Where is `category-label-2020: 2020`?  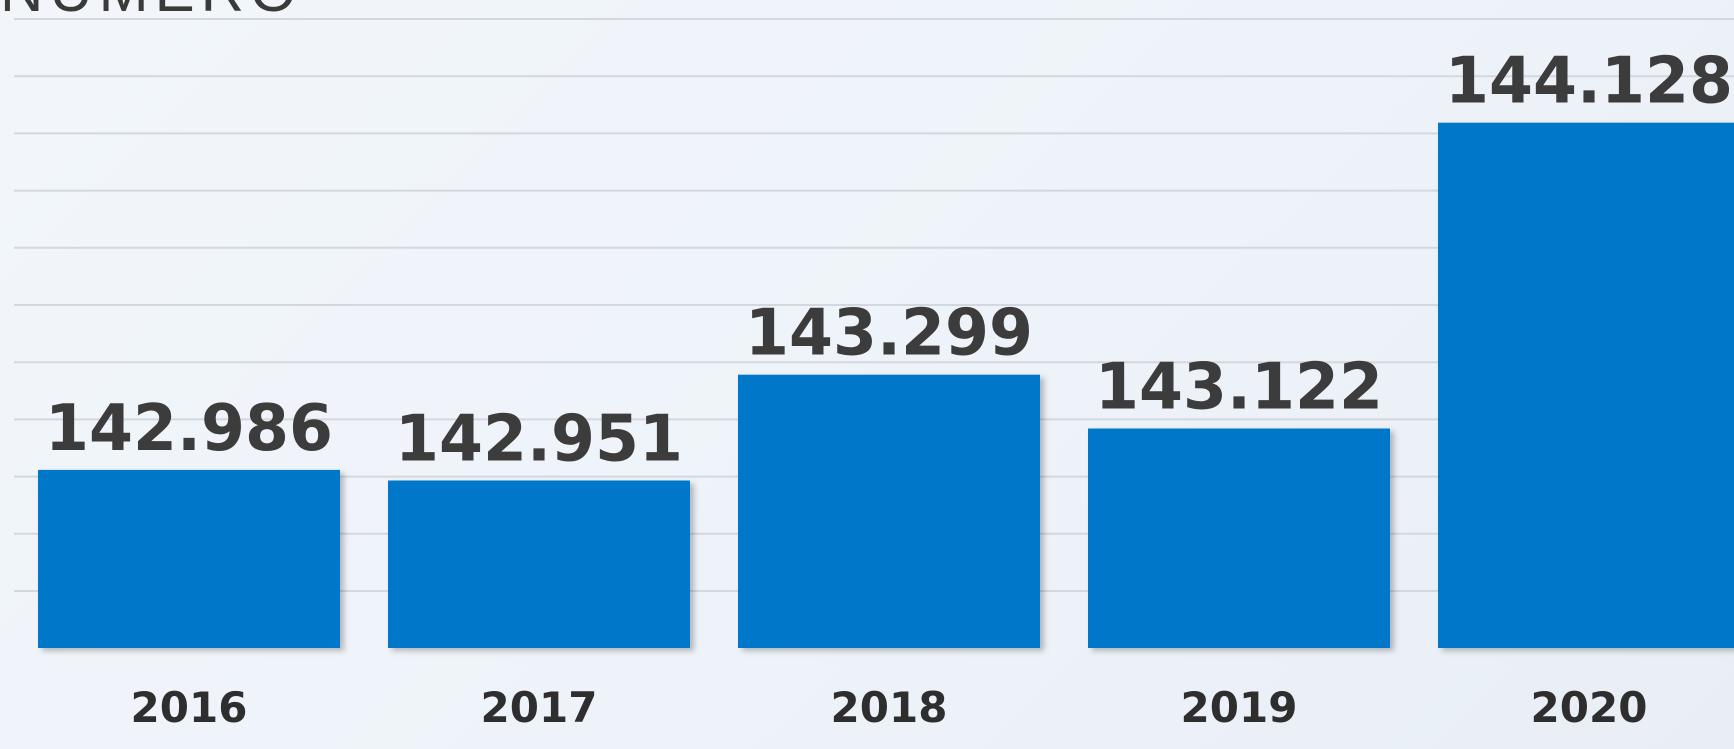
category-label-2020: 2020 is located at coordinates (1589, 707).